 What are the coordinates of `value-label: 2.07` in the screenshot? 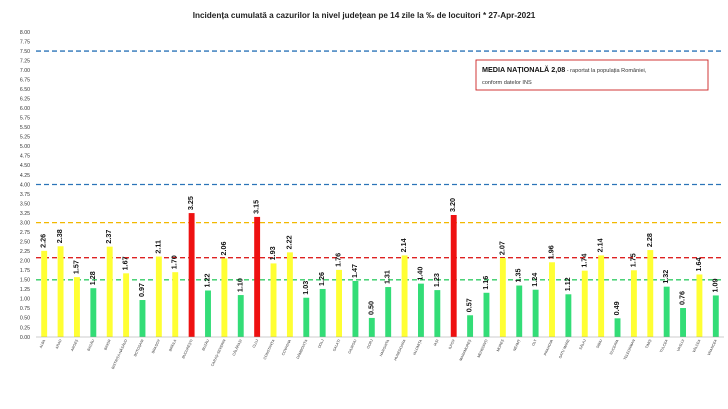 It's located at (501, 248).